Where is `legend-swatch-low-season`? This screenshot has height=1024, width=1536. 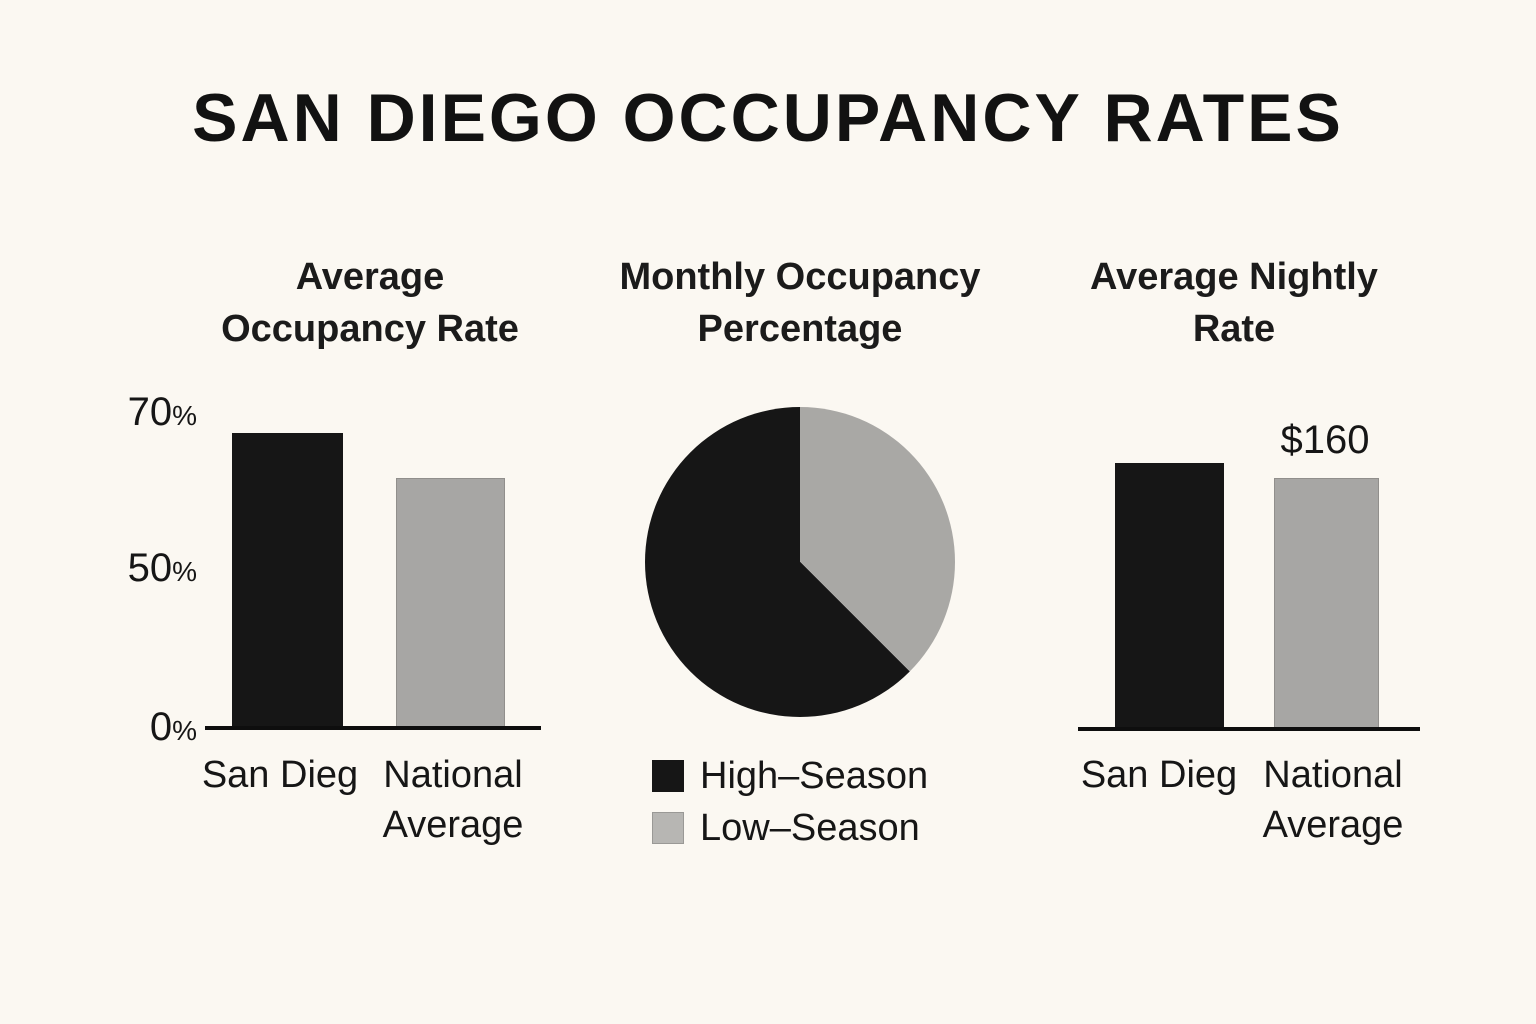 legend-swatch-low-season is located at coordinates (668, 828).